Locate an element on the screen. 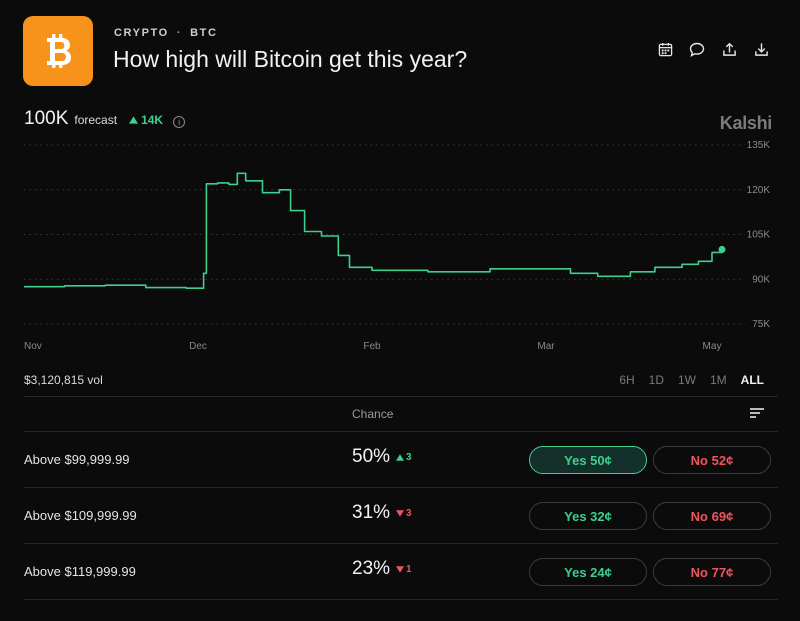 The image size is (800, 621). calendar-icon is located at coordinates (665, 49).